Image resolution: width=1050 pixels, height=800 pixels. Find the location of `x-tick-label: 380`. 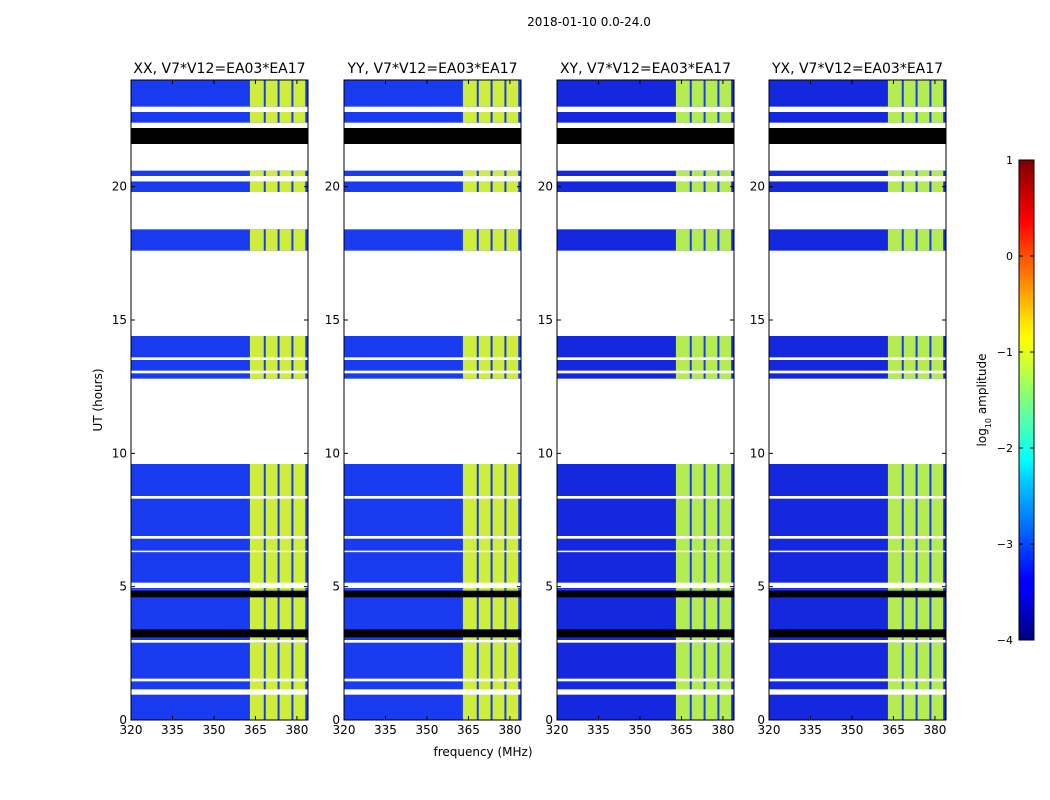

x-tick-label: 380 is located at coordinates (509, 730).